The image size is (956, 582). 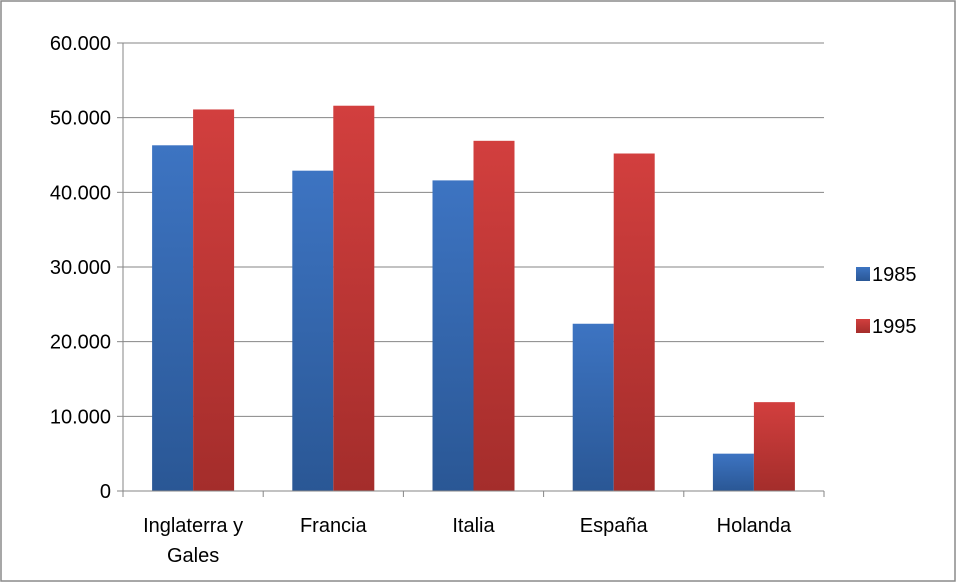 What do you see at coordinates (105, 492) in the screenshot?
I see `y-tick-label: 0` at bounding box center [105, 492].